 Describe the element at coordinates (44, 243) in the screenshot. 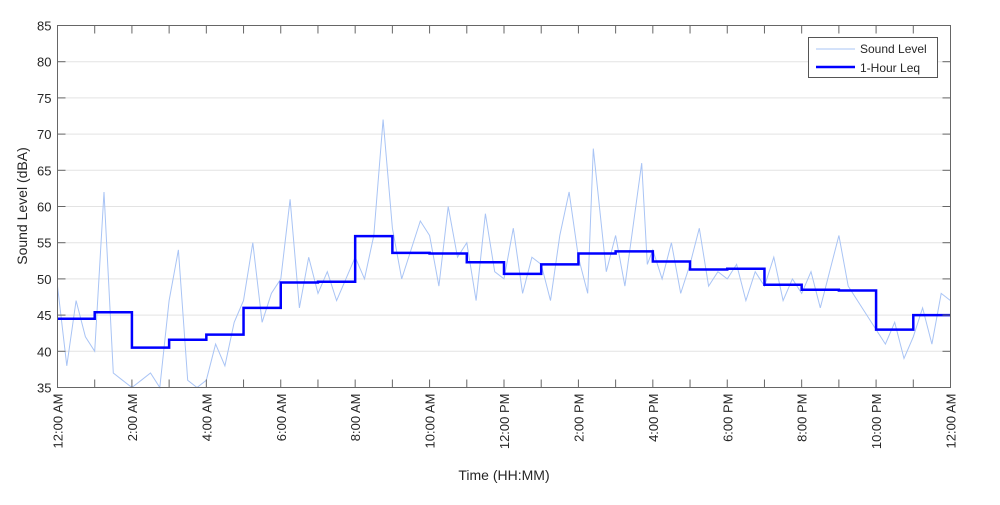

I see `y-tick-label: 55` at that location.